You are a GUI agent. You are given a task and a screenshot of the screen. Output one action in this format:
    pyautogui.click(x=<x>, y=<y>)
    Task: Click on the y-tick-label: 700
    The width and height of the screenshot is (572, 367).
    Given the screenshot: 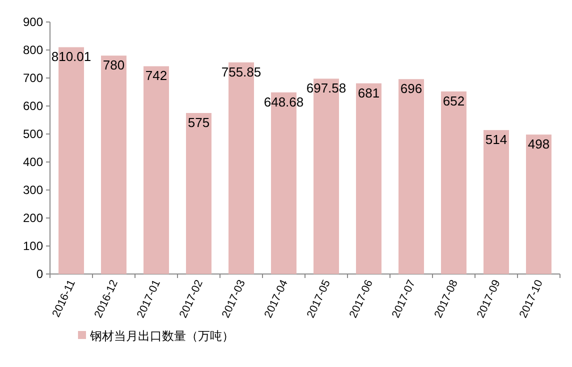 What is the action you would take?
    pyautogui.click(x=33, y=78)
    